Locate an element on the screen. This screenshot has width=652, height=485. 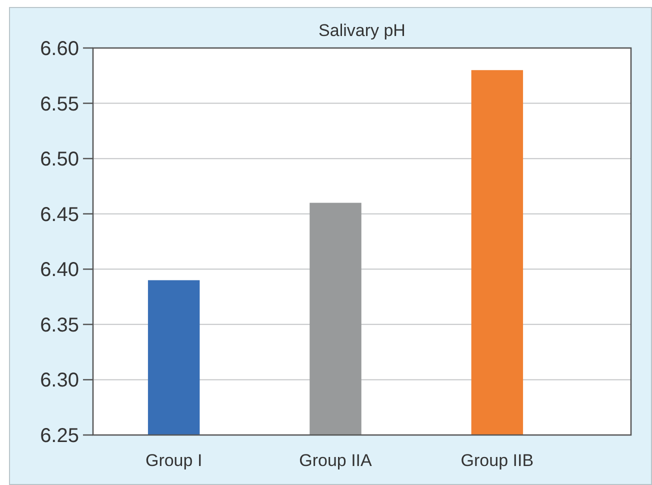
y-tick-label: 6.35 is located at coordinates (59, 325).